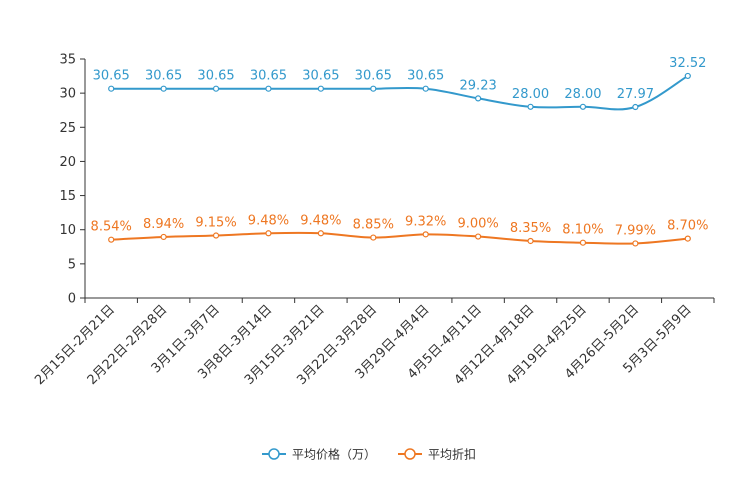 The height and width of the screenshot is (496, 744). Describe the element at coordinates (530, 228) in the screenshot. I see `data-label: 8.35%` at that location.